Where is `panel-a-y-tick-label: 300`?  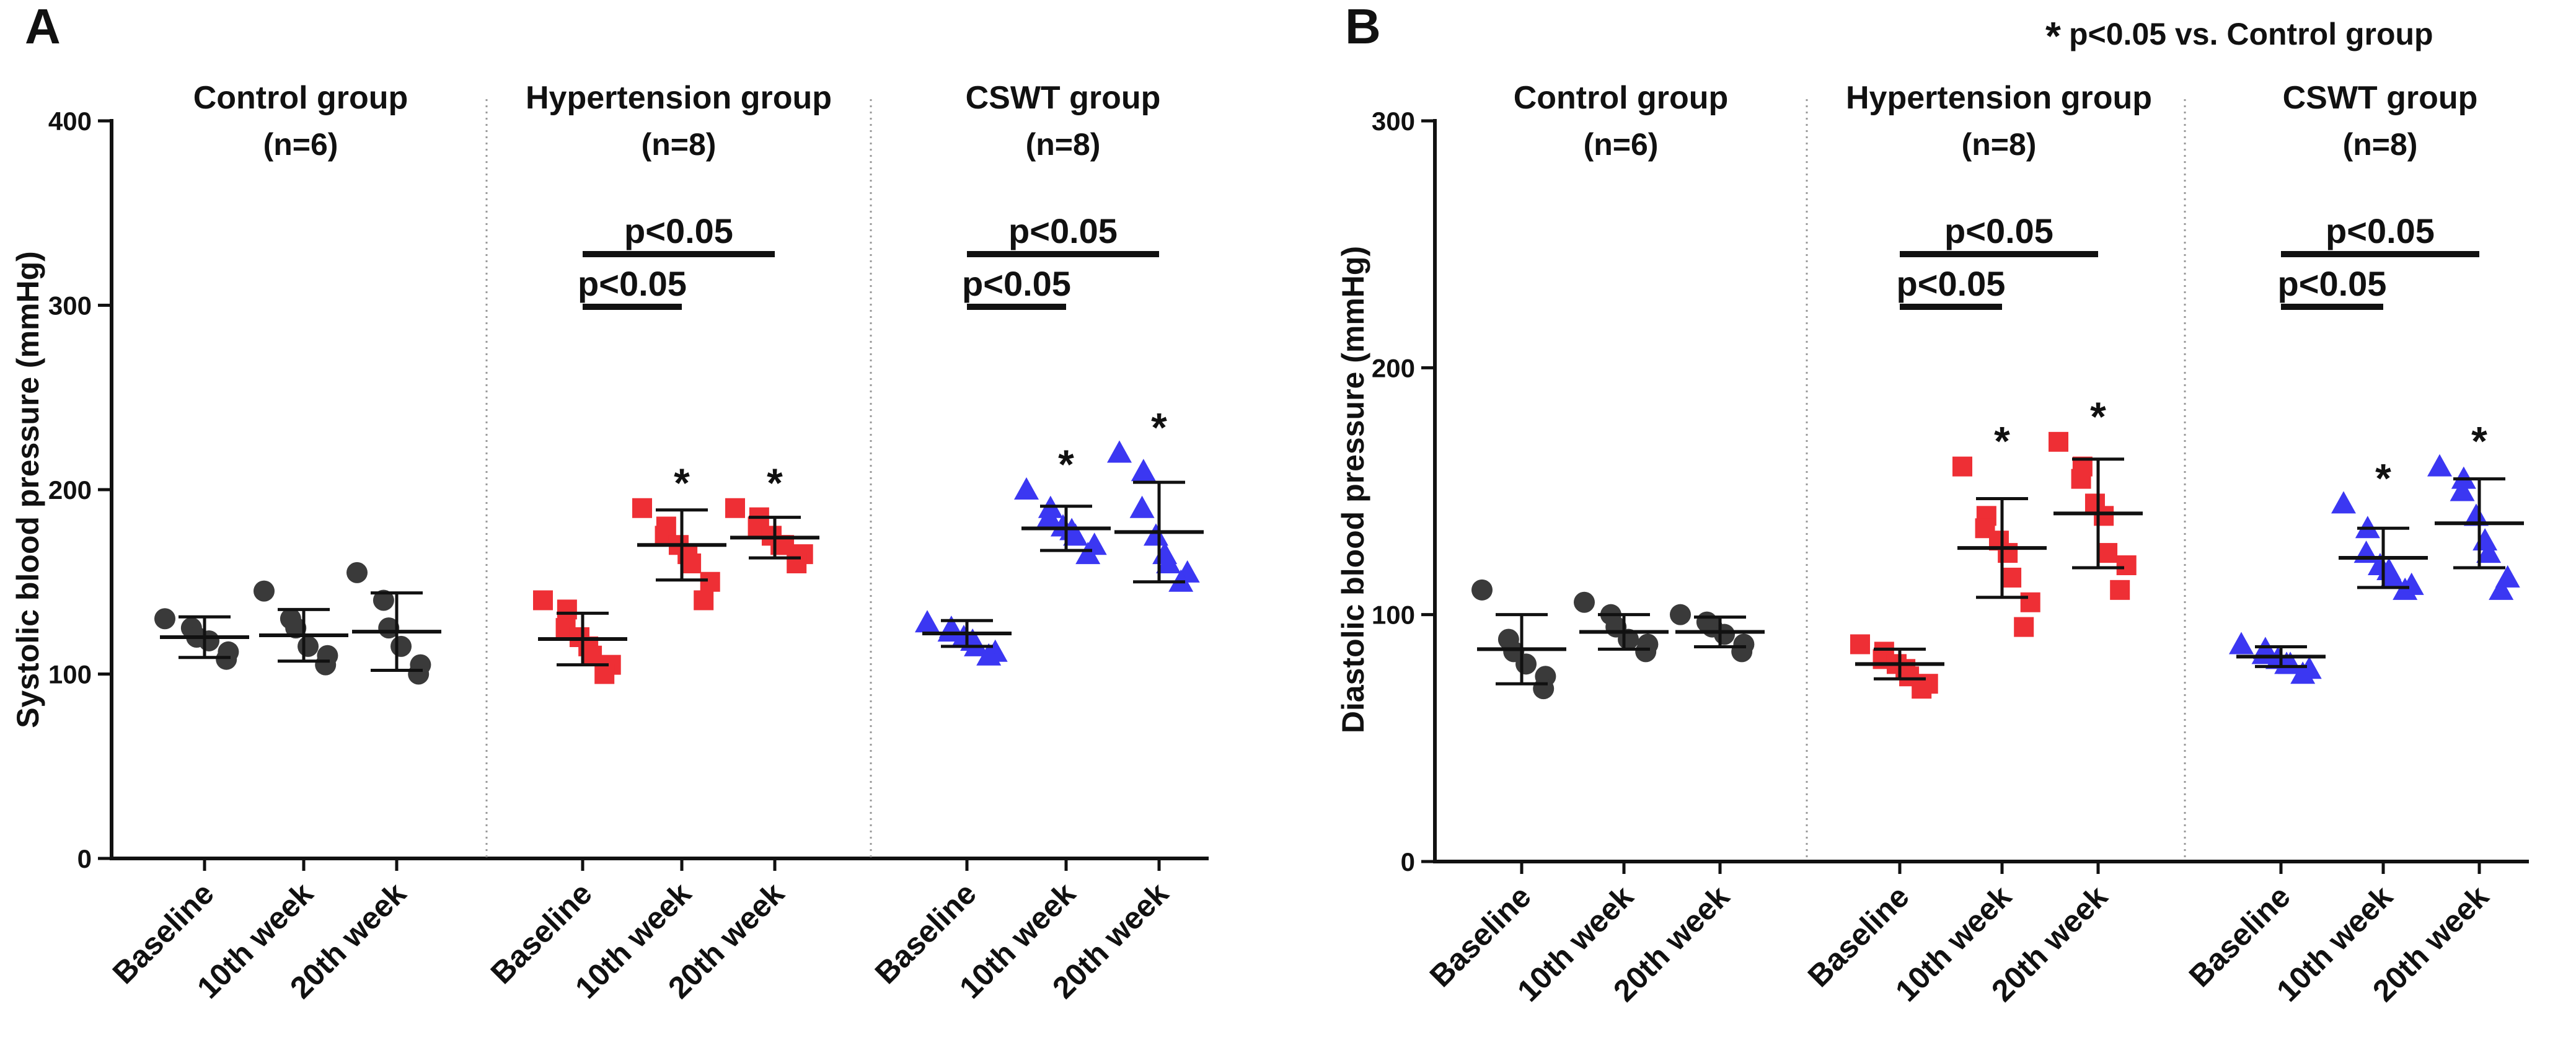 panel-a-y-tick-label: 300 is located at coordinates (70, 305).